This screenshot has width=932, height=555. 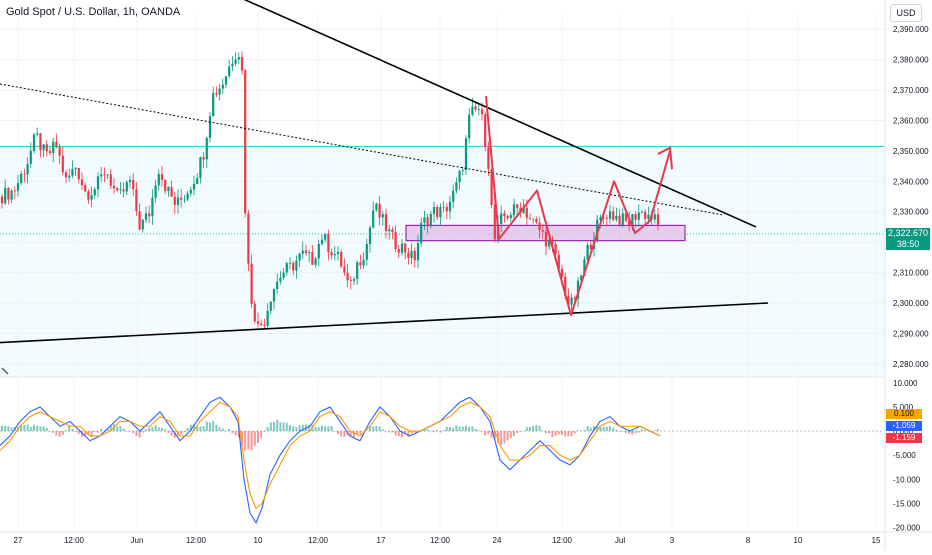 I want to click on ind-y-tick-label: 5.000, so click(x=903, y=407).